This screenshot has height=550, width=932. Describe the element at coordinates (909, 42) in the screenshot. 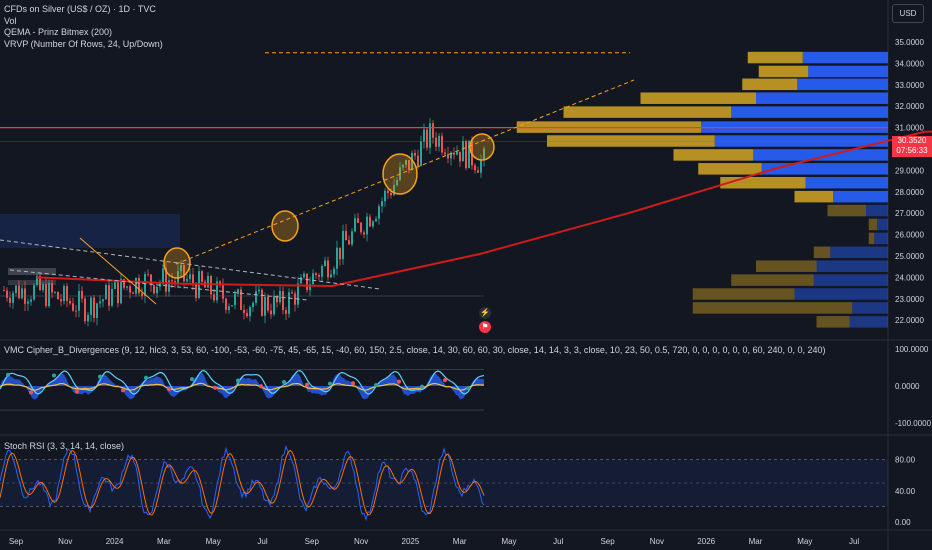

I see `price-axis-label: 35.0000` at that location.